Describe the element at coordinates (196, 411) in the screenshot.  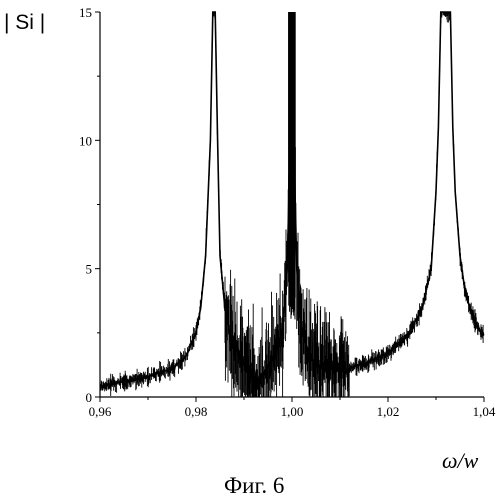
I see `x-tick-label: 0,98` at that location.